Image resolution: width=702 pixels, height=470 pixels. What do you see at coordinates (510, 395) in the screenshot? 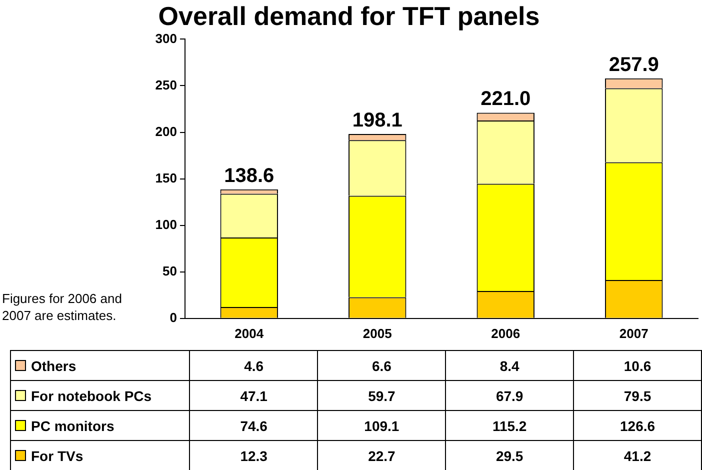
I see `data-label: 67.9` at bounding box center [510, 395].